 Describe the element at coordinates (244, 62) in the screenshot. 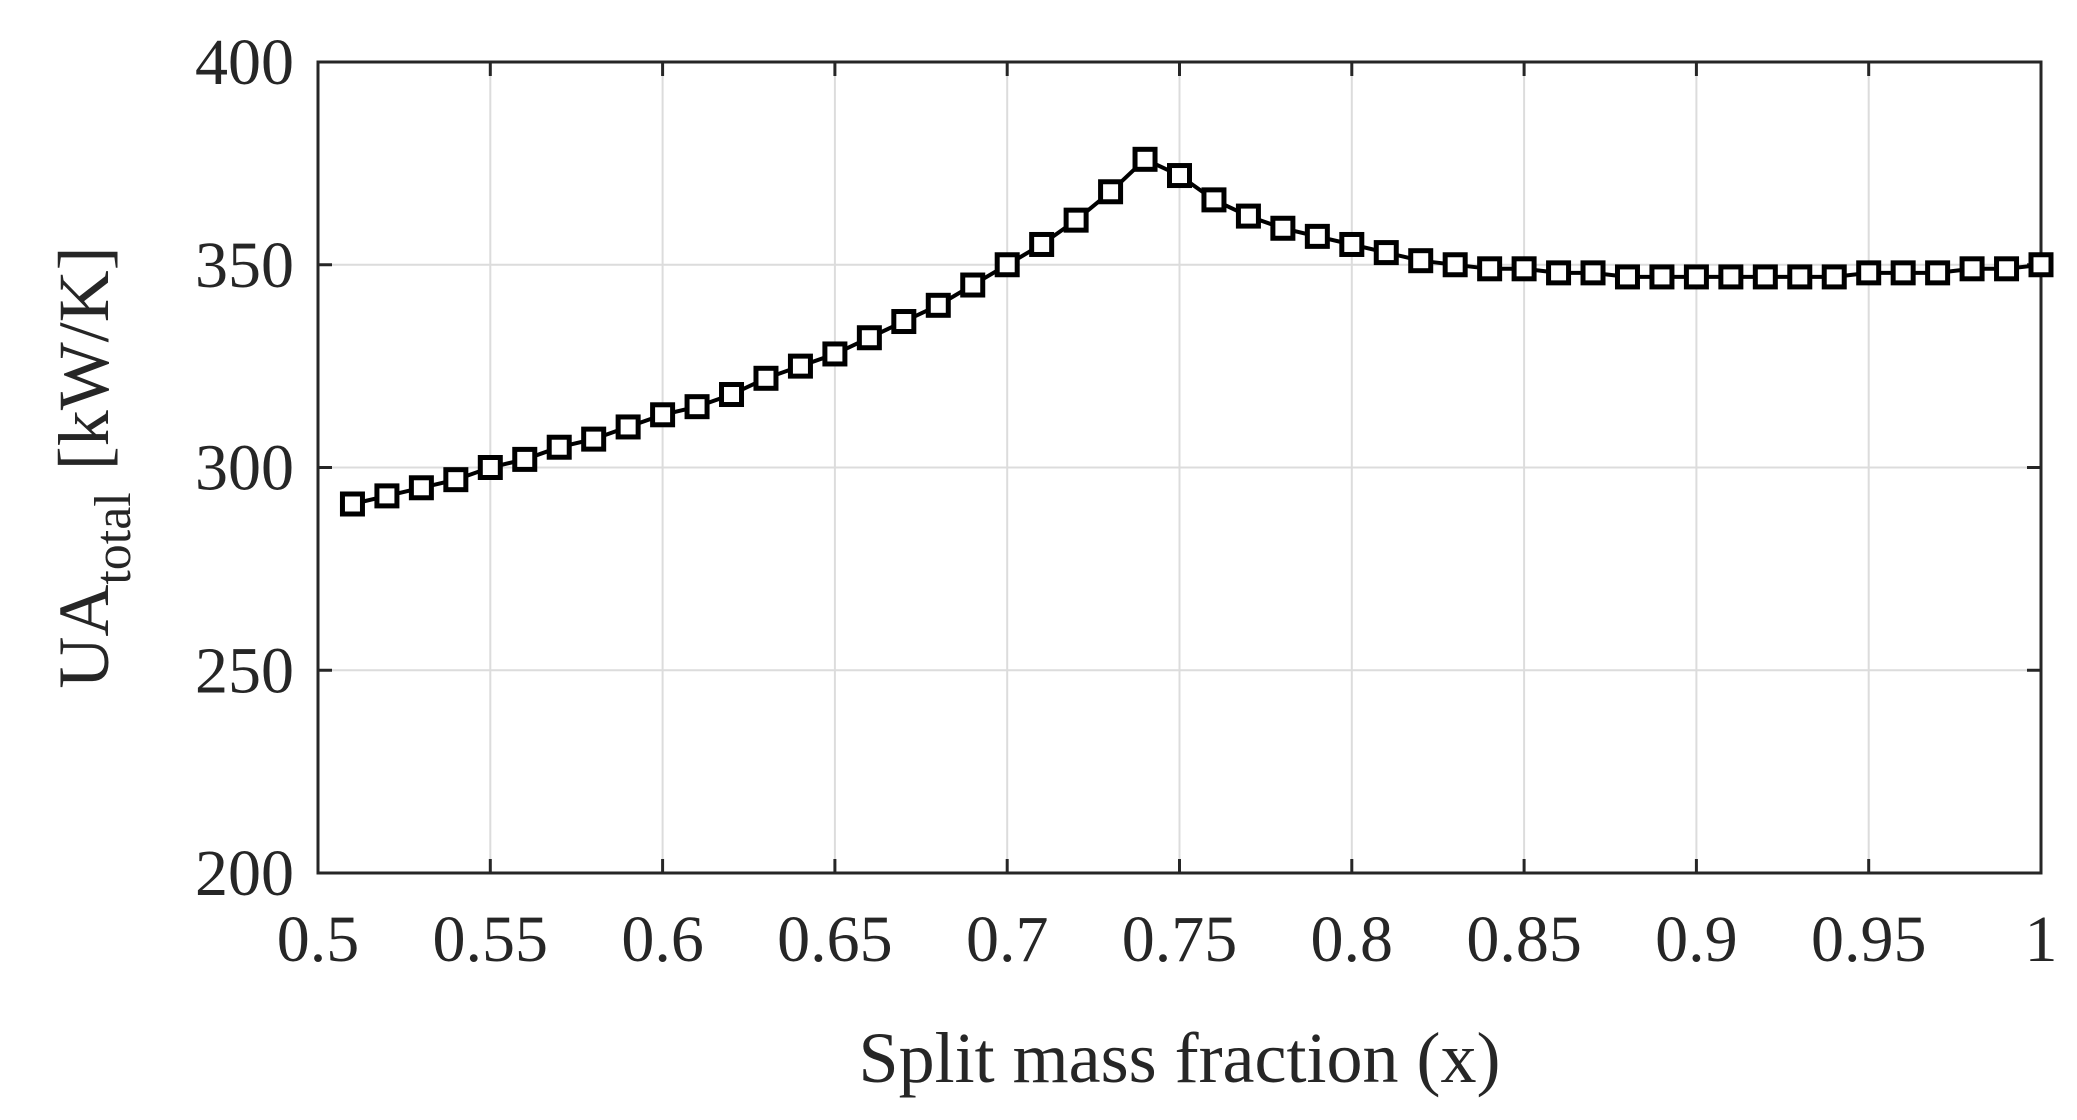

I see `y-tick-label: 400` at that location.